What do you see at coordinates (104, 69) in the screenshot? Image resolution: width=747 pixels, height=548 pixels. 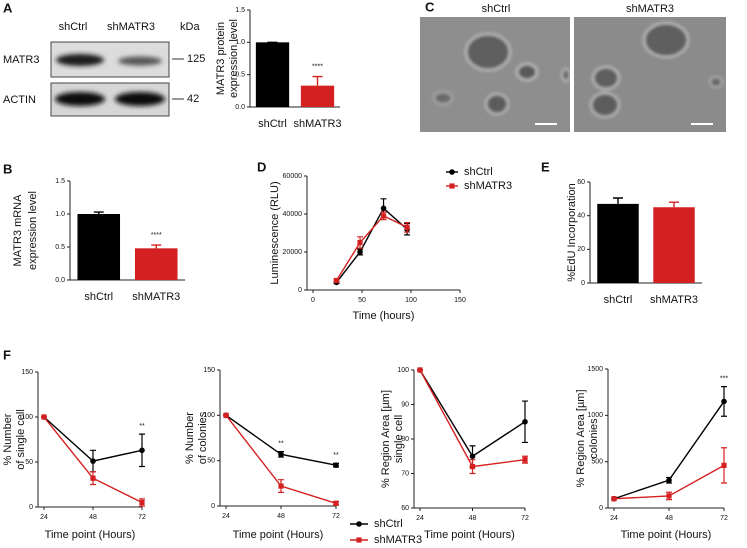 I see `western-blot: shCtrl shMATR3 kDa MATR3 ACTIN 125 42` at bounding box center [104, 69].